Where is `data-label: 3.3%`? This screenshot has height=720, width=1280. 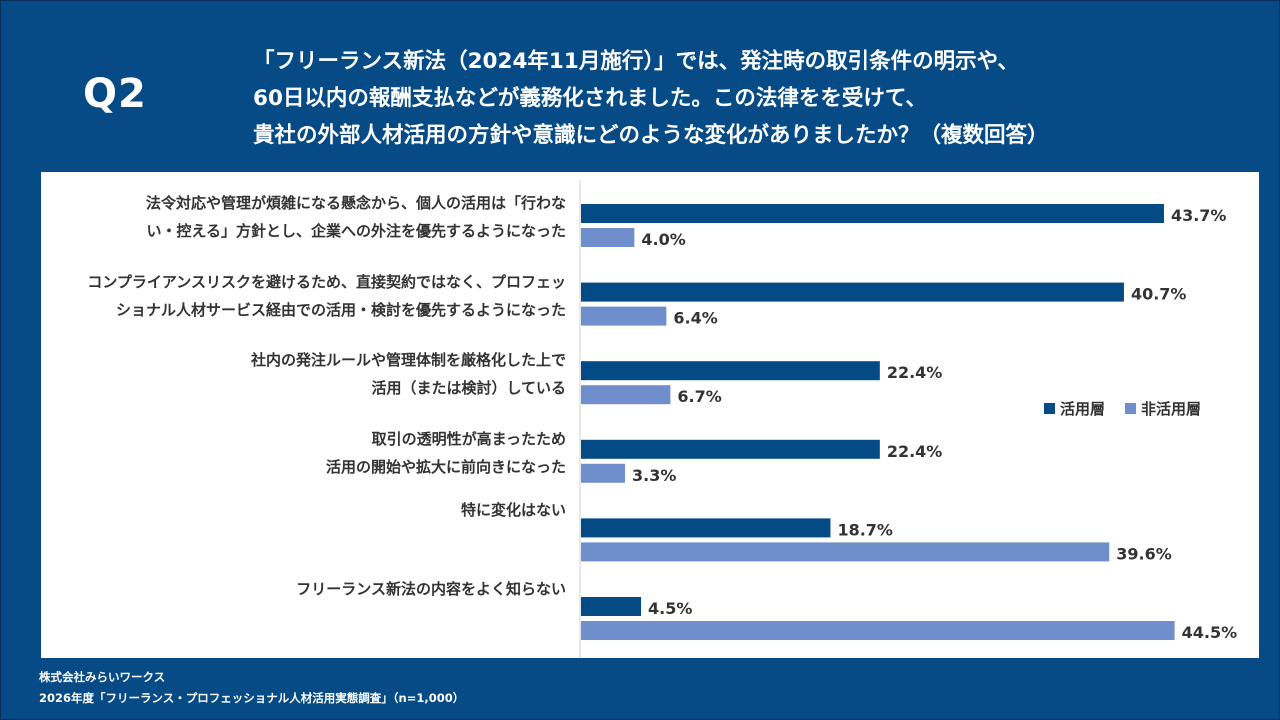
data-label: 3.3% is located at coordinates (654, 475).